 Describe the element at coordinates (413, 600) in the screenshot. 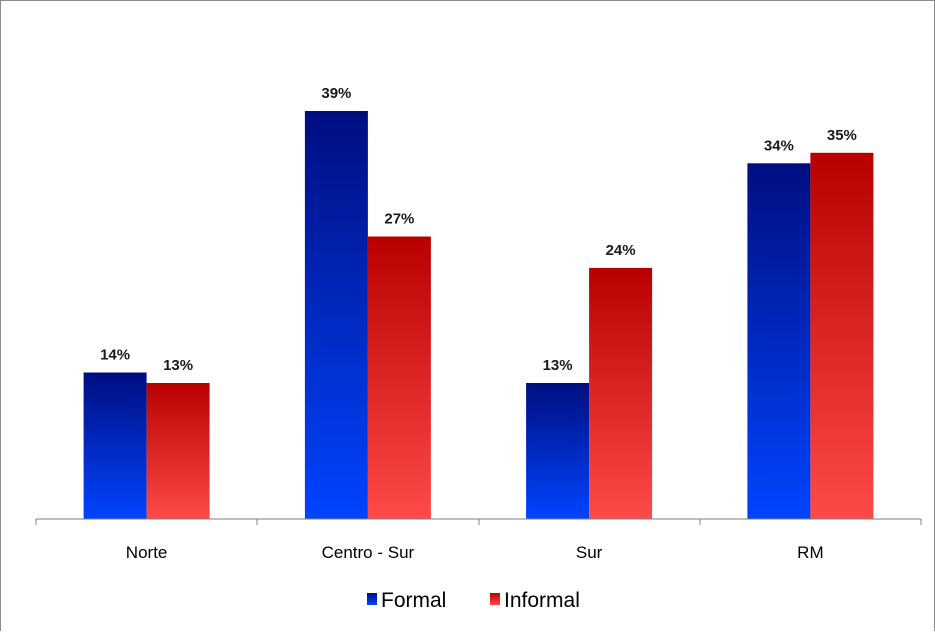

I see `legend-label-formal: Formal` at that location.